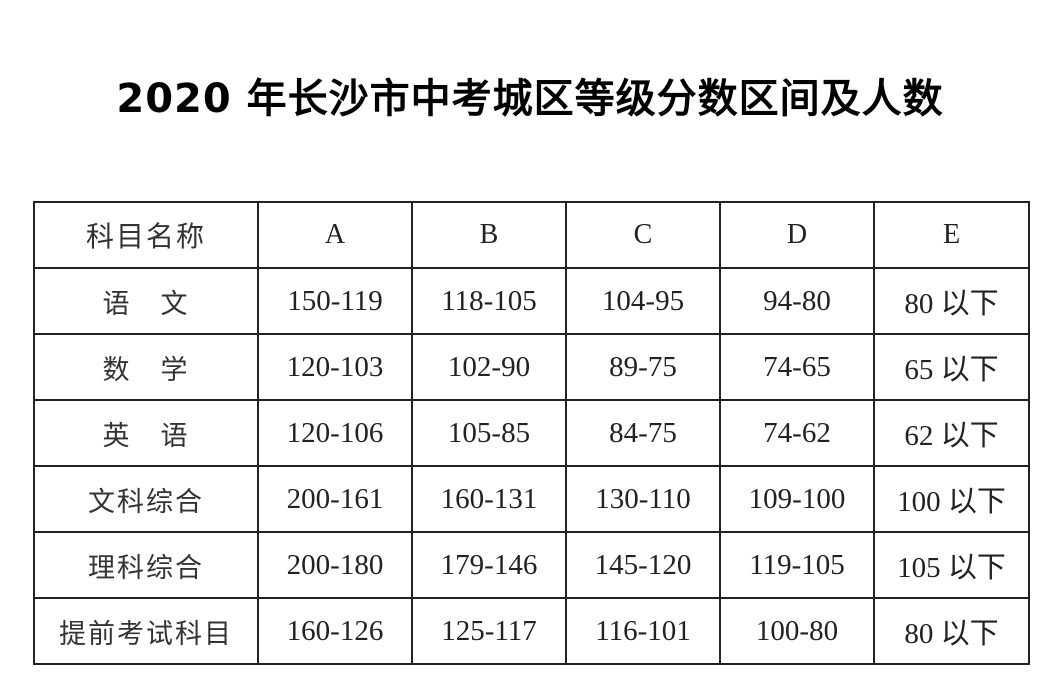 Image resolution: width=1043 pixels, height=693 pixels. What do you see at coordinates (146, 235) in the screenshot?
I see `header-cell: 科目名称` at bounding box center [146, 235].